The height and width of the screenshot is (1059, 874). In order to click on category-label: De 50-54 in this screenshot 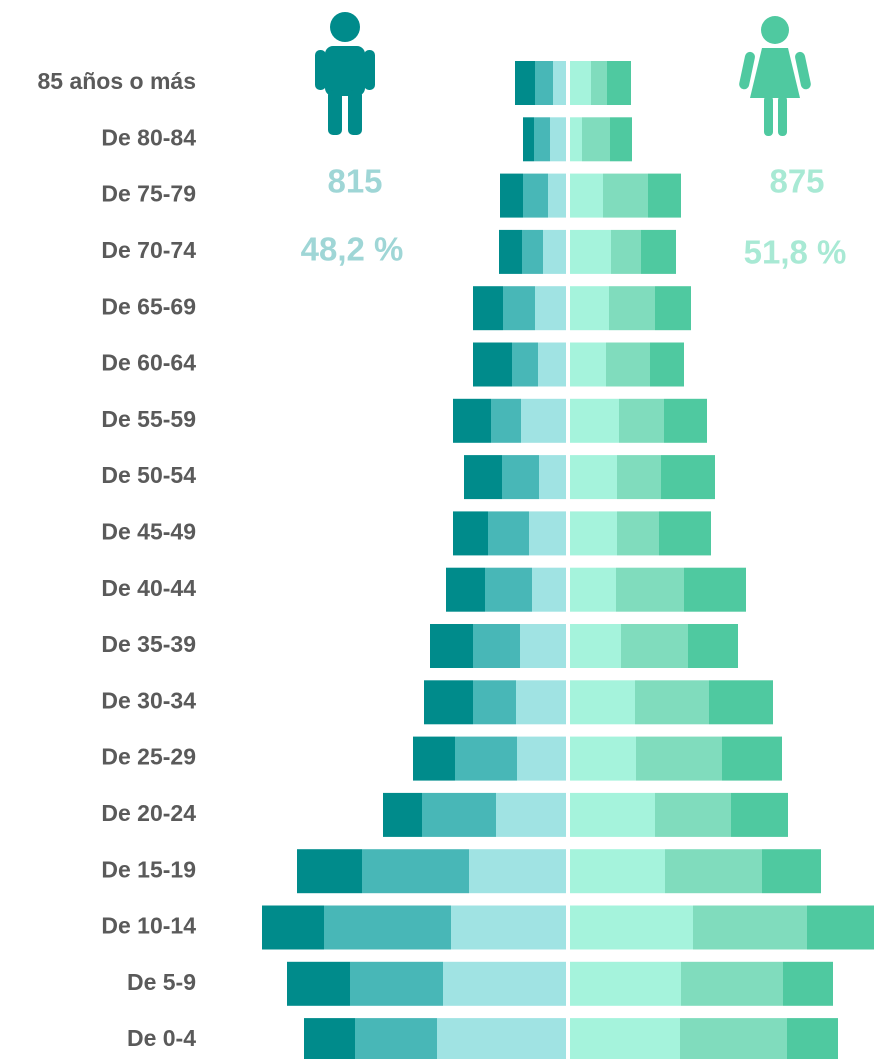, I will do `click(148, 475)`.